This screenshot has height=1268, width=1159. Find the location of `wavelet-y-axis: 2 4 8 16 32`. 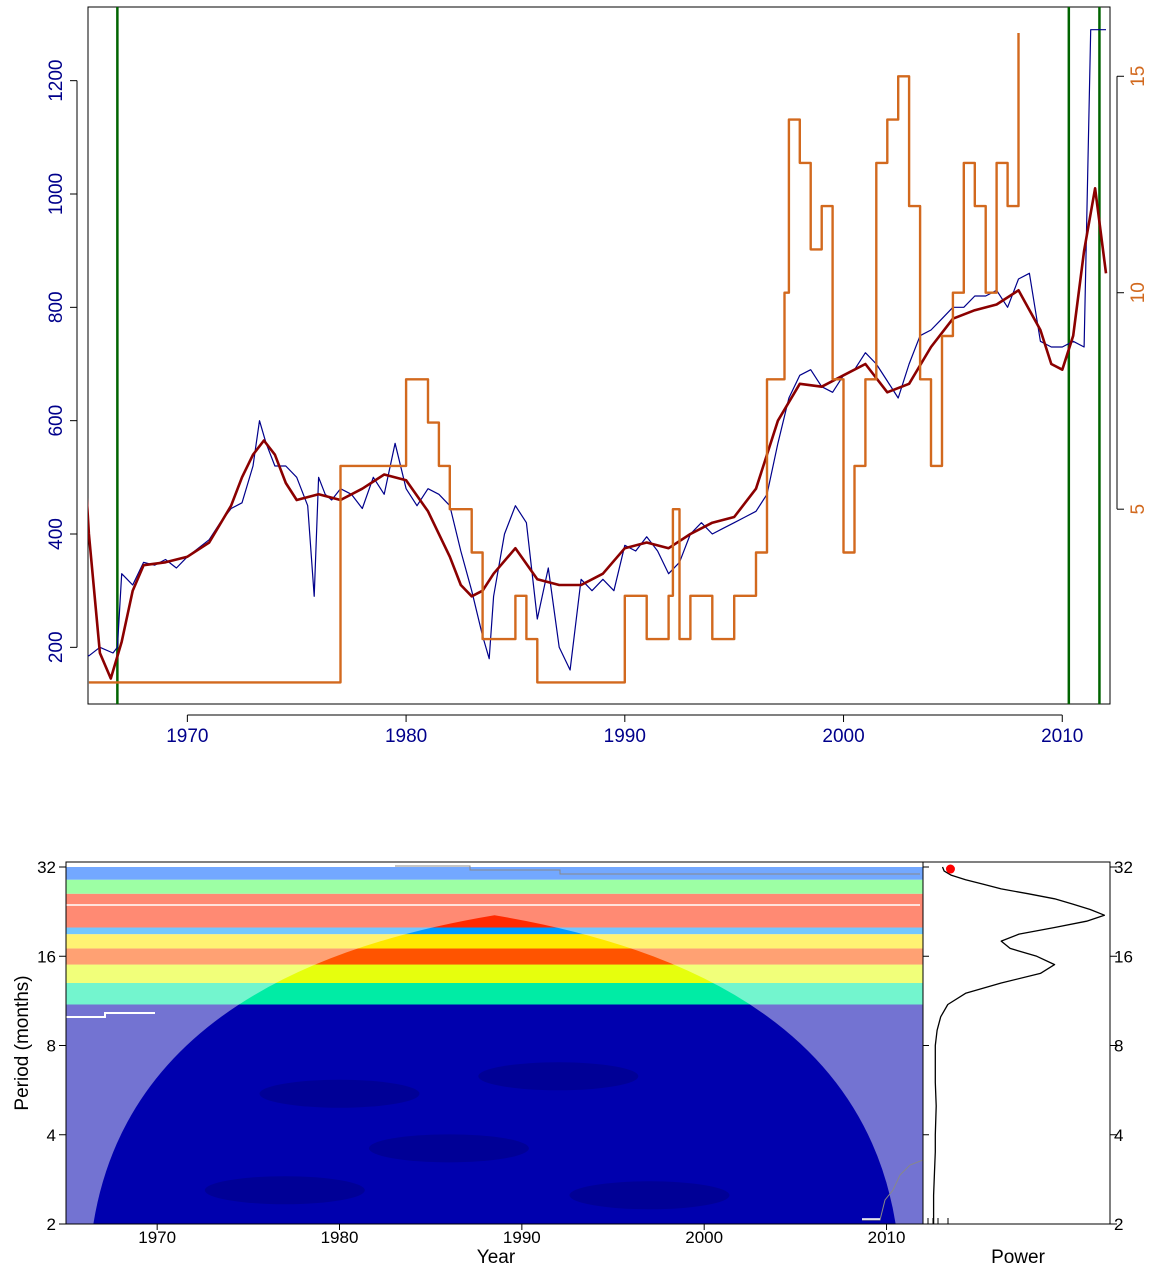

wavelet-y-axis: 2 4 8 16 32 is located at coordinates (51, 1046).